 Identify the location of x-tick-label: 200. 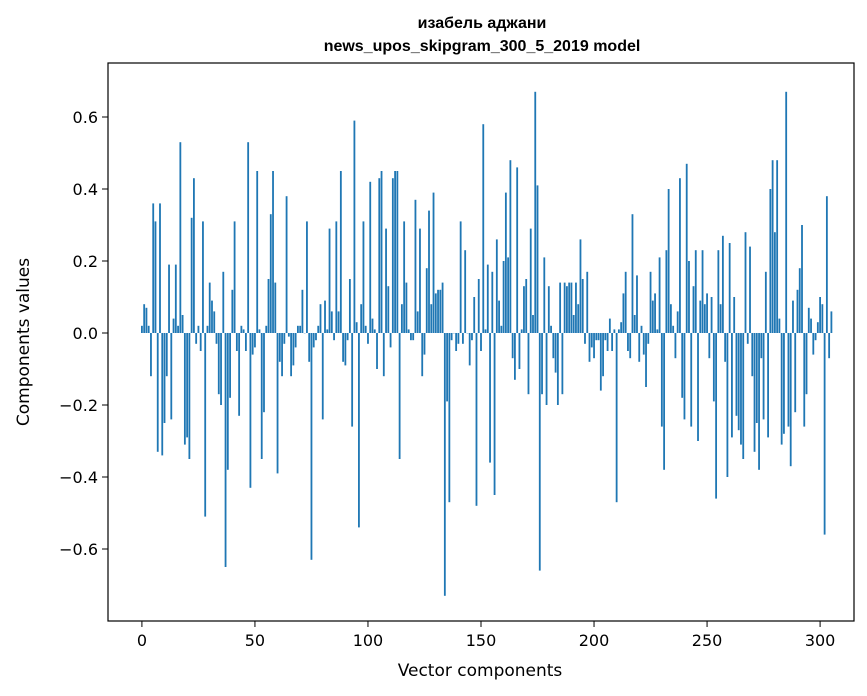
(594, 640).